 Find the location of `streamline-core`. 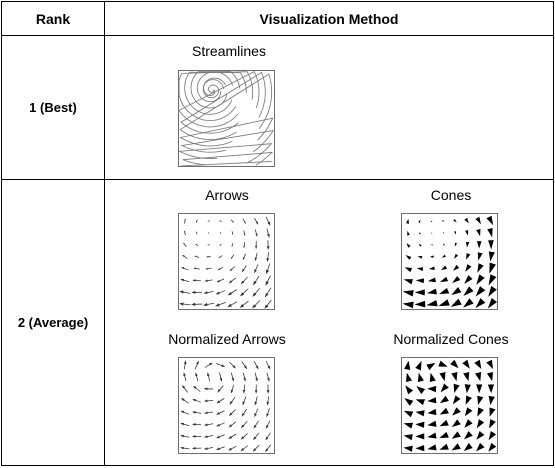

streamline-core is located at coordinates (213, 89).